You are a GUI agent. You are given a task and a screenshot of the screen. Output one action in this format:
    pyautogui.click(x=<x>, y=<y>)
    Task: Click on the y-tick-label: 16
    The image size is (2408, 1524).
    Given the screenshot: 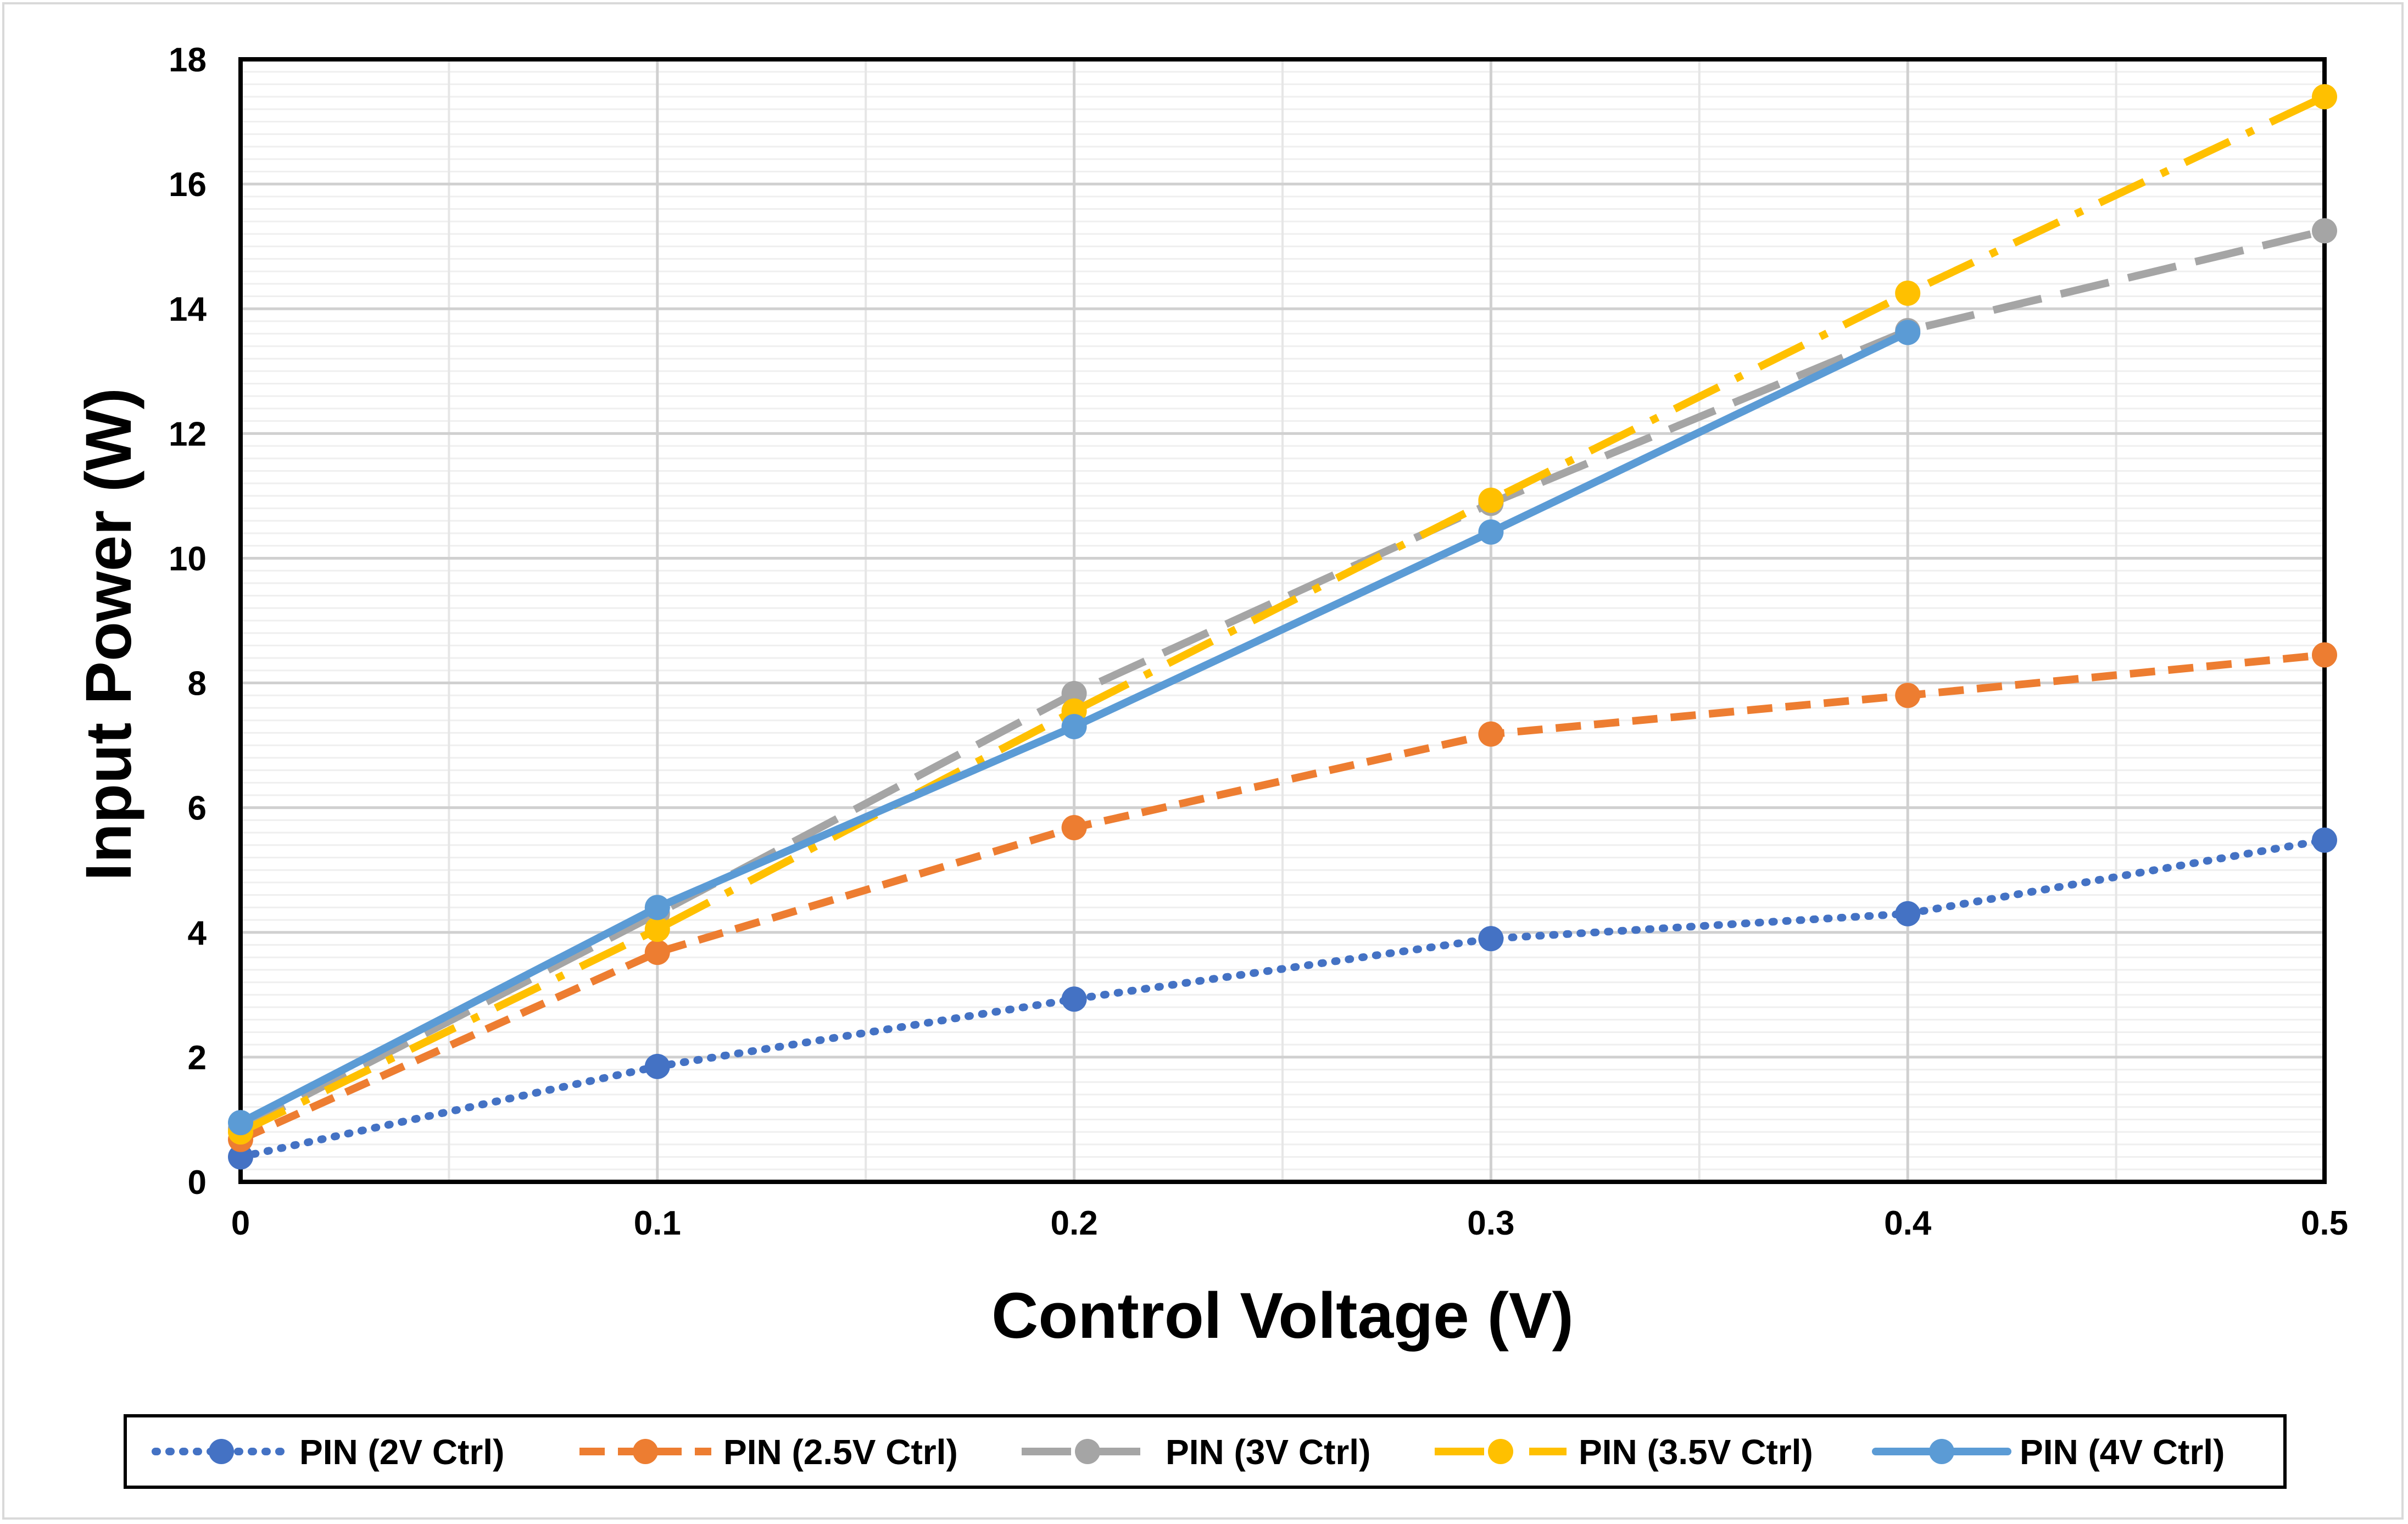 What is the action you would take?
    pyautogui.click(x=188, y=185)
    